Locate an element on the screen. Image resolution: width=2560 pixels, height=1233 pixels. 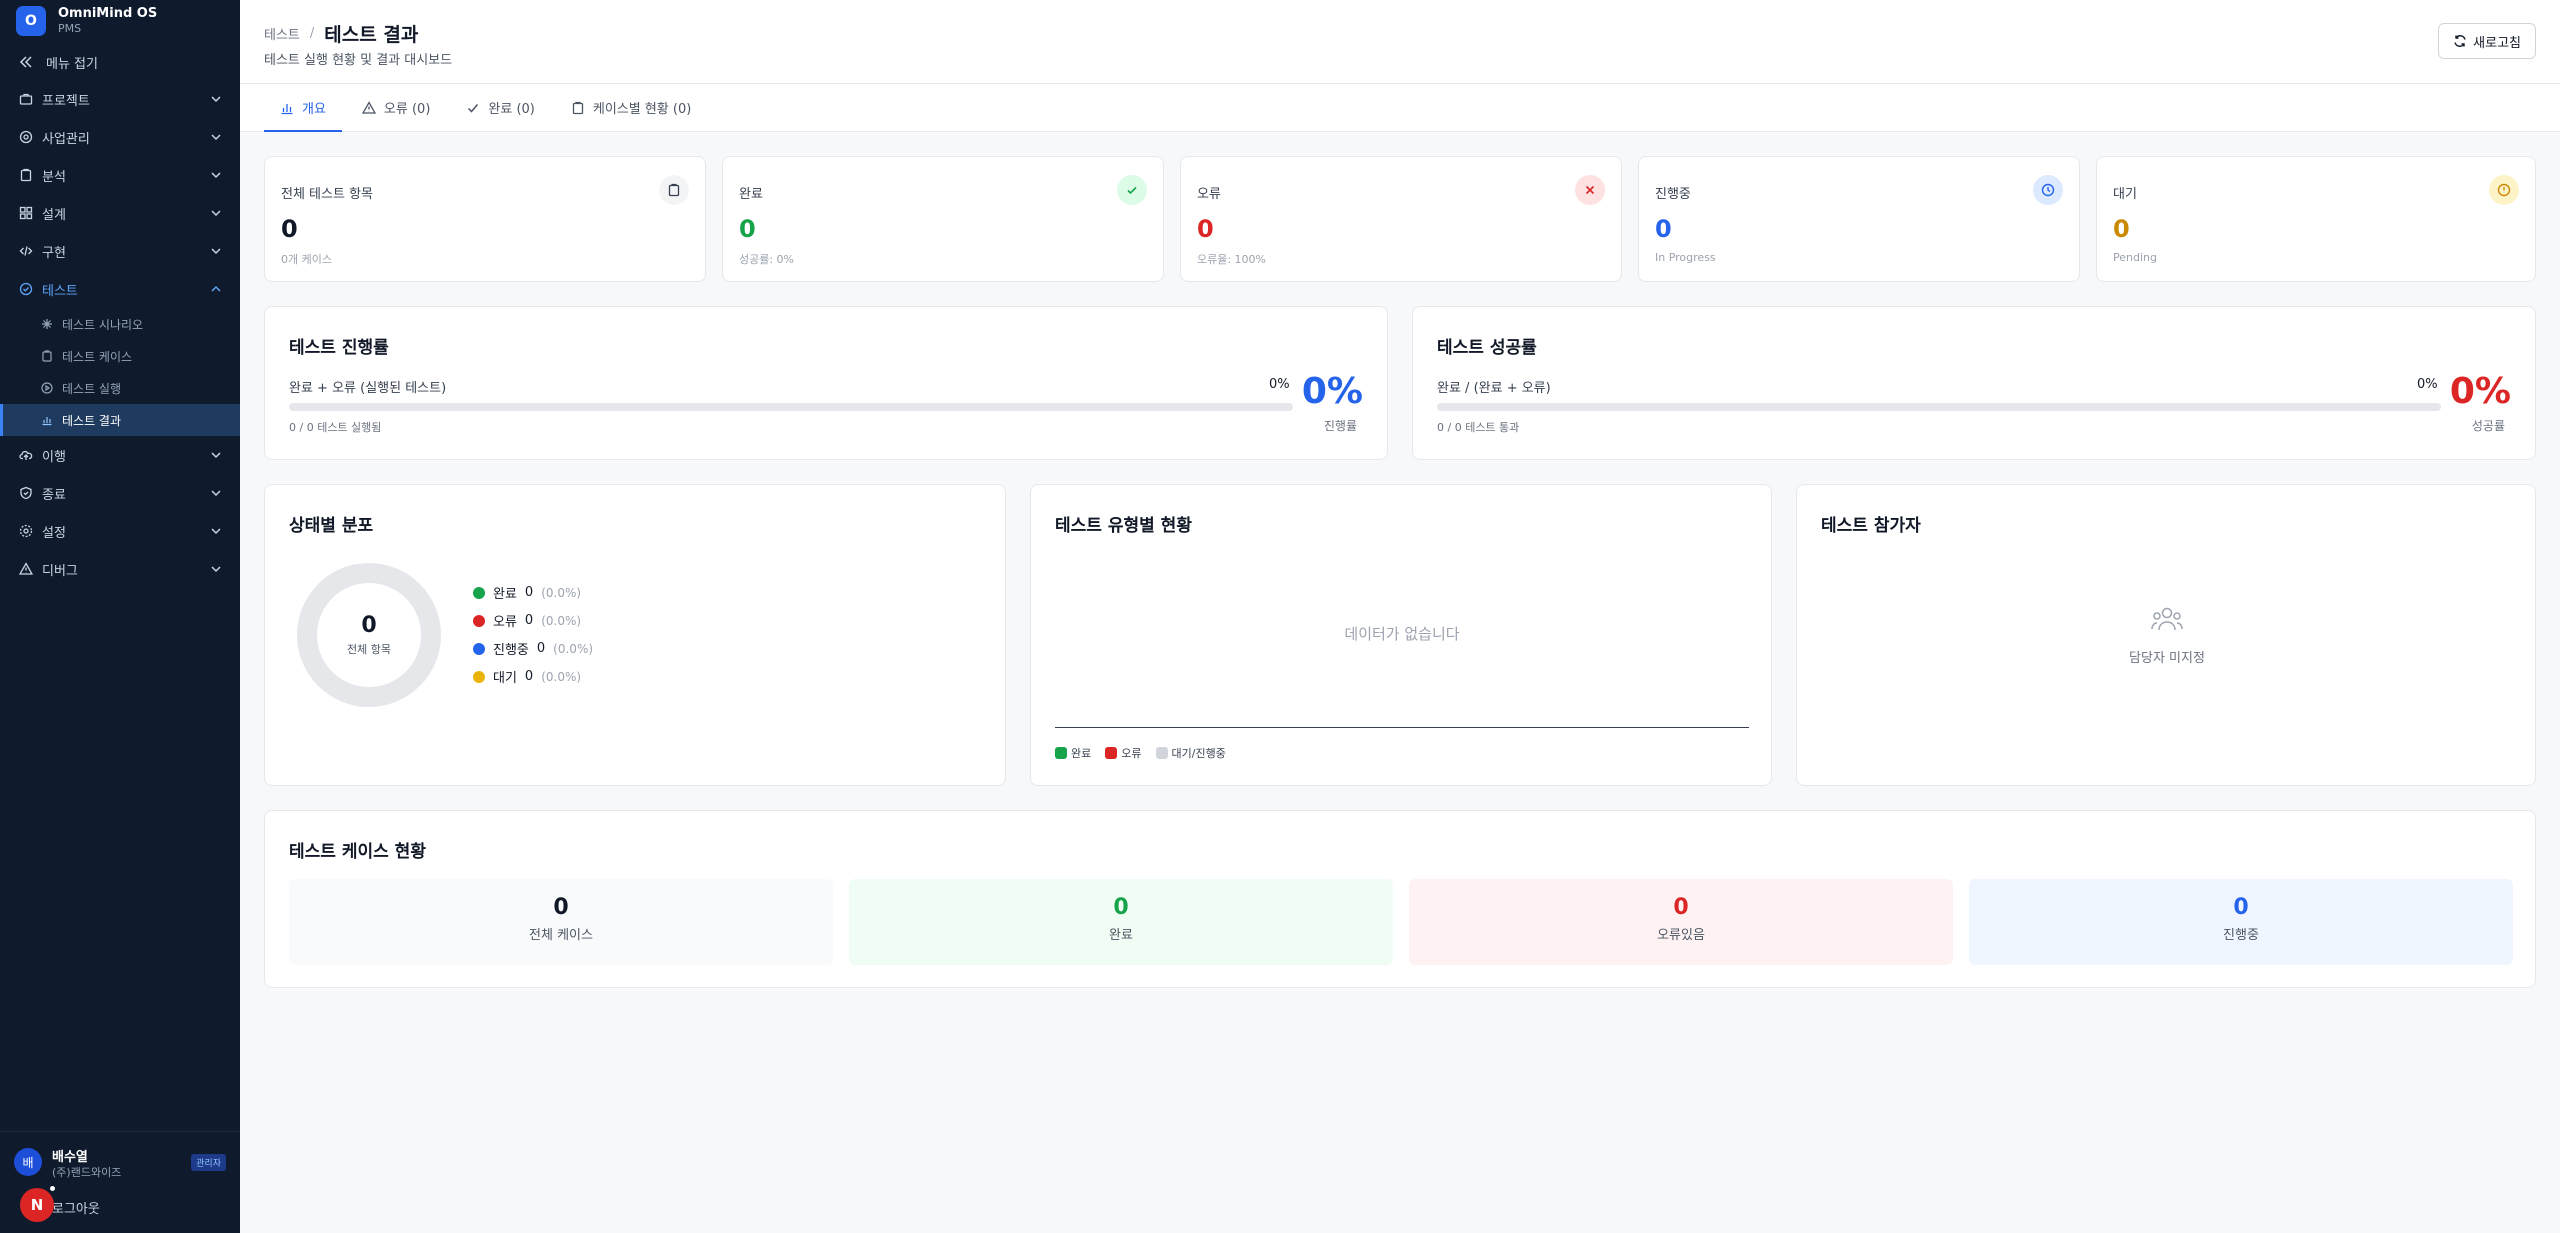
legend-label: 진행중 is located at coordinates (511, 650).